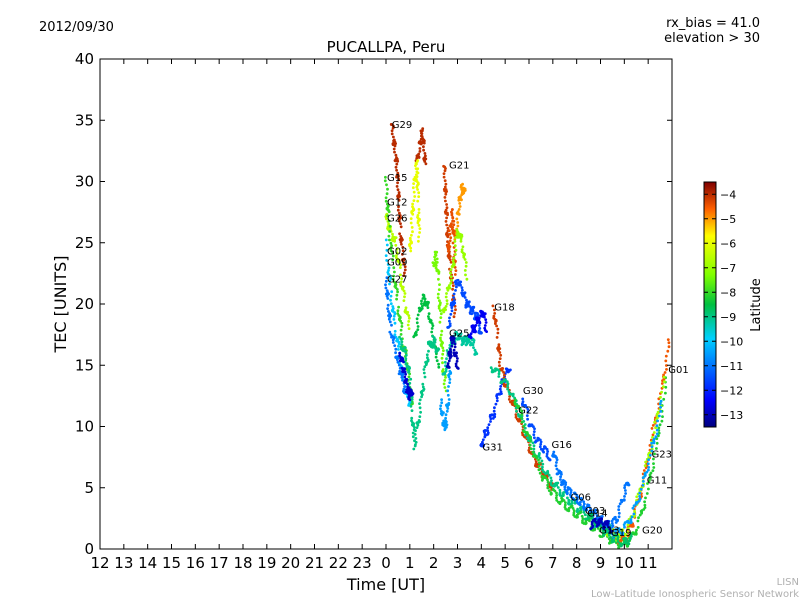  What do you see at coordinates (756, 305) in the screenshot?
I see `colorbar-label: Latitude` at bounding box center [756, 305].